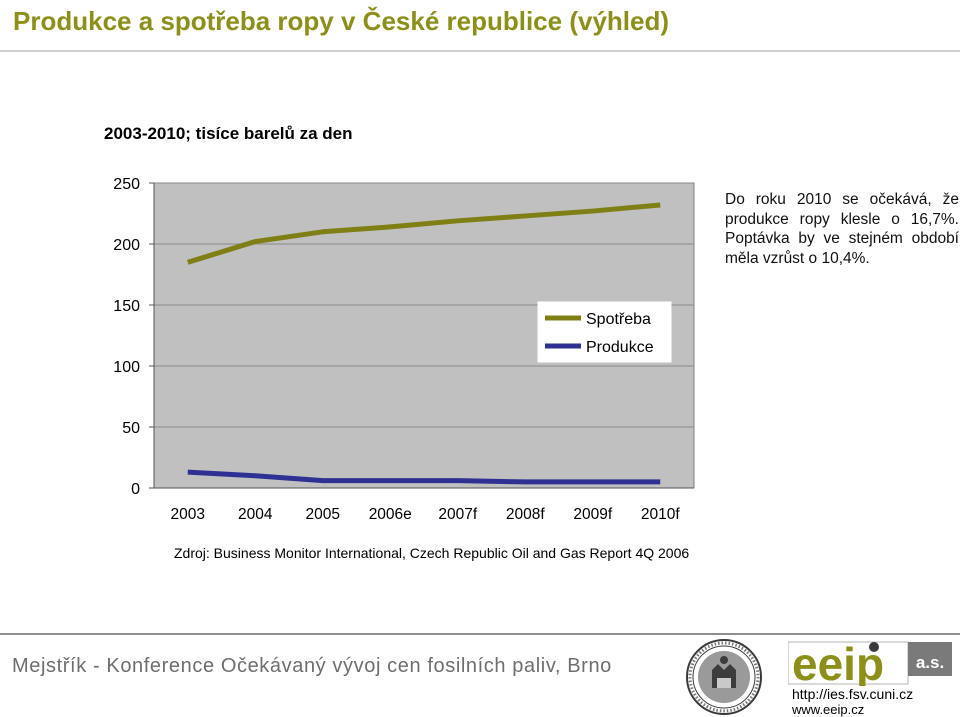 This screenshot has width=960, height=717. Describe the element at coordinates (255, 514) in the screenshot. I see `x-tick-label: 2004` at that location.